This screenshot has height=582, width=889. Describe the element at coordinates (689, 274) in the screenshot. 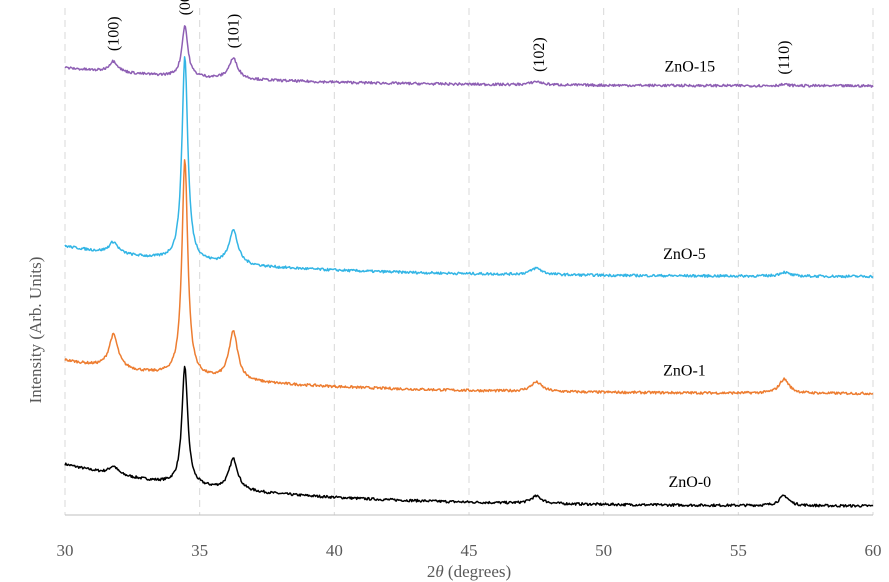

I see `series-labels: ZnO-0 ZnO-1 ZnO-5 ZnO-15` at that location.